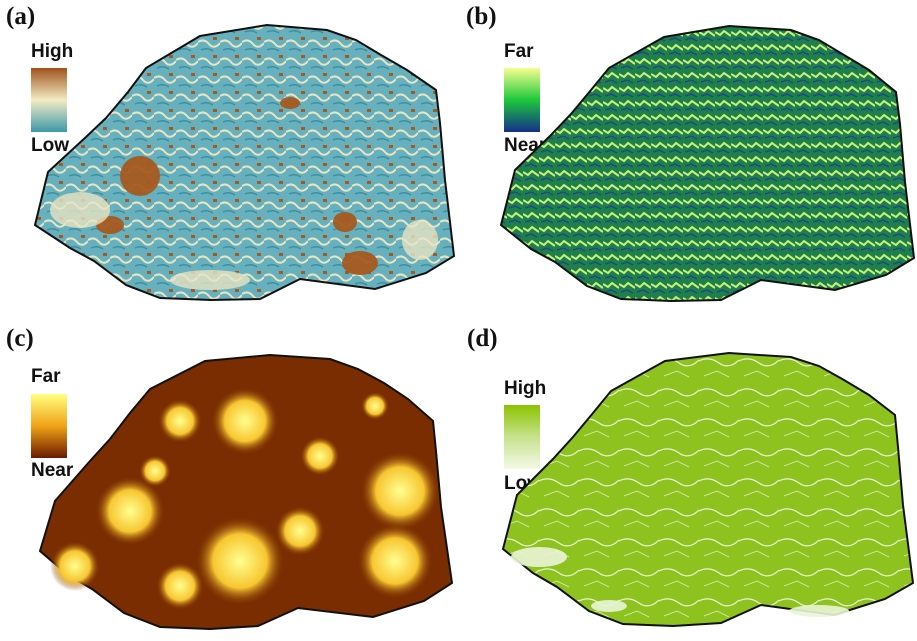  Describe the element at coordinates (50, 145) in the screenshot. I see `legend-low-label: Low` at that location.